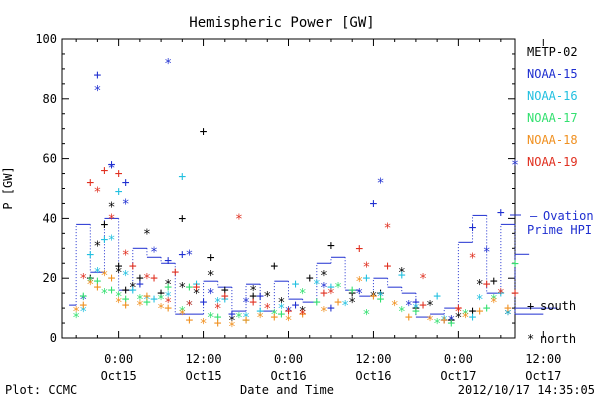 The image size is (600, 400). I want to click on legend-entry: NOAA-18, so click(552, 140).